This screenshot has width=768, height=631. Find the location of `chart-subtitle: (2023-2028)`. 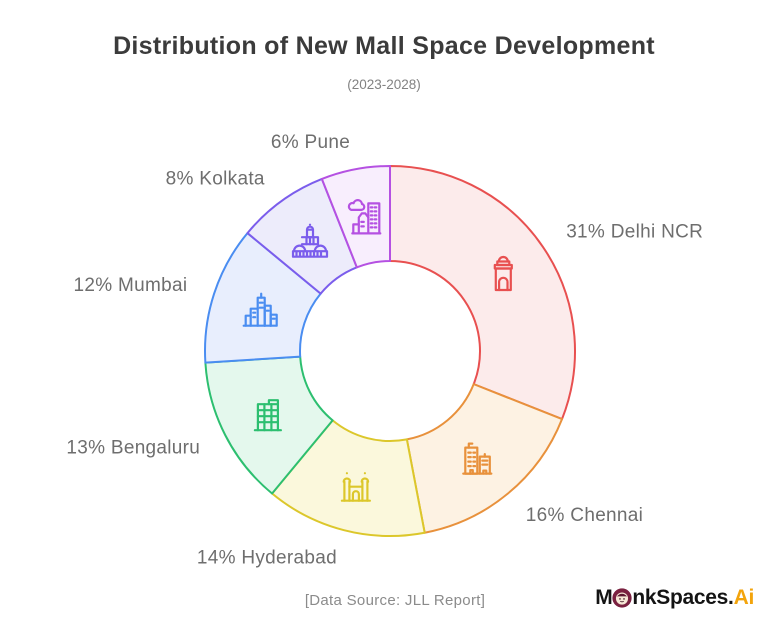

chart-subtitle: (2023-2028) is located at coordinates (384, 84).